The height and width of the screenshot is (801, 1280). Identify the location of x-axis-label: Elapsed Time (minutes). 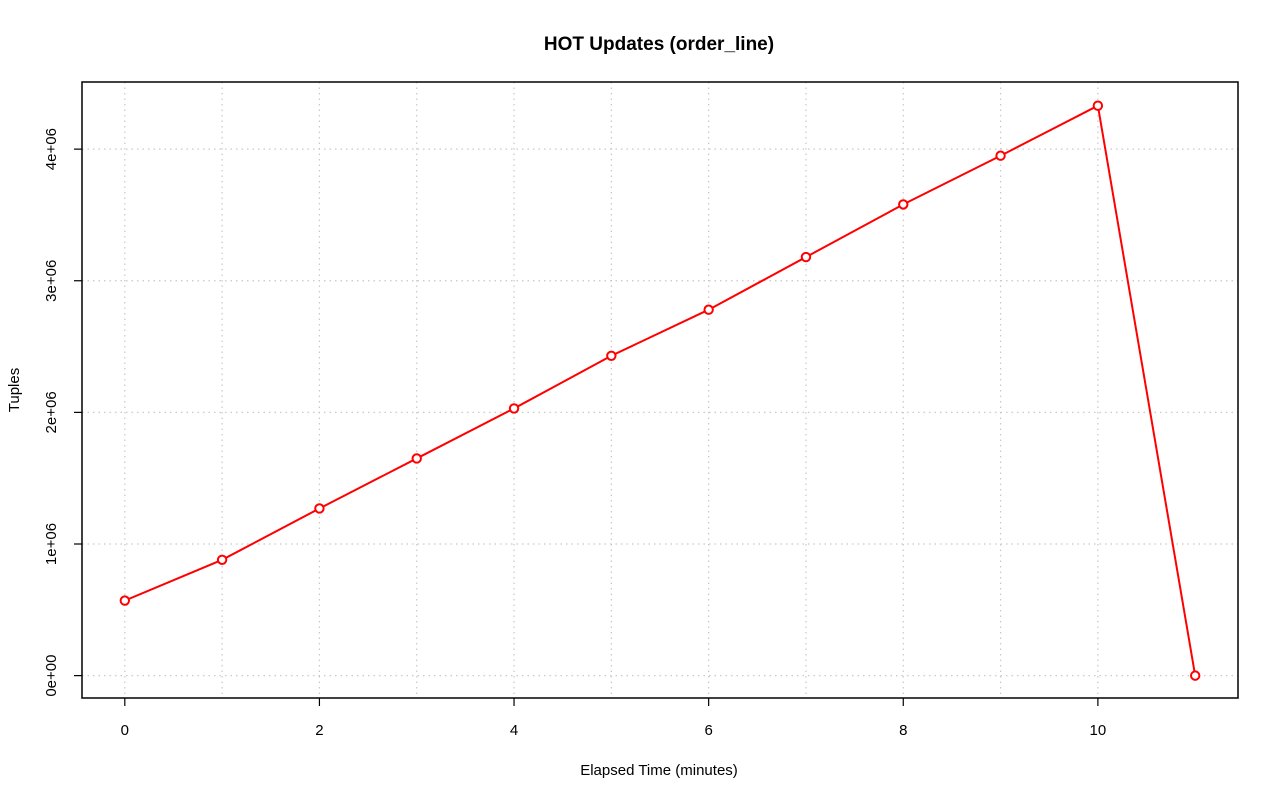
(659, 770).